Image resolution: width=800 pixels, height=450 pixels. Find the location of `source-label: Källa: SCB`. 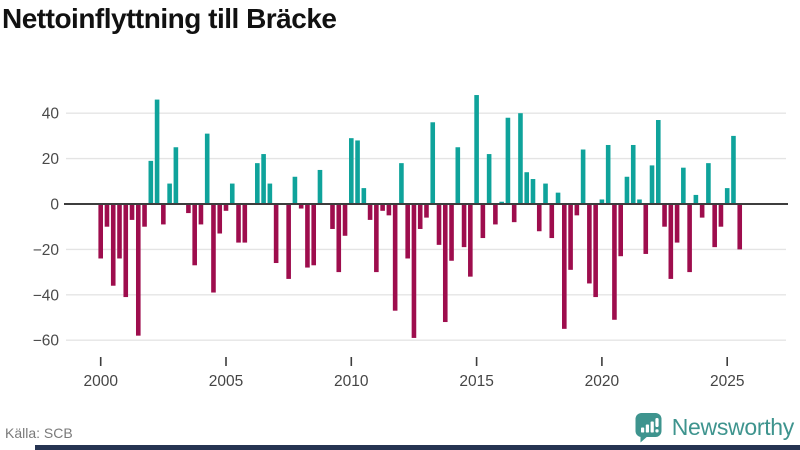

source-label: Källa: SCB is located at coordinates (39, 433).